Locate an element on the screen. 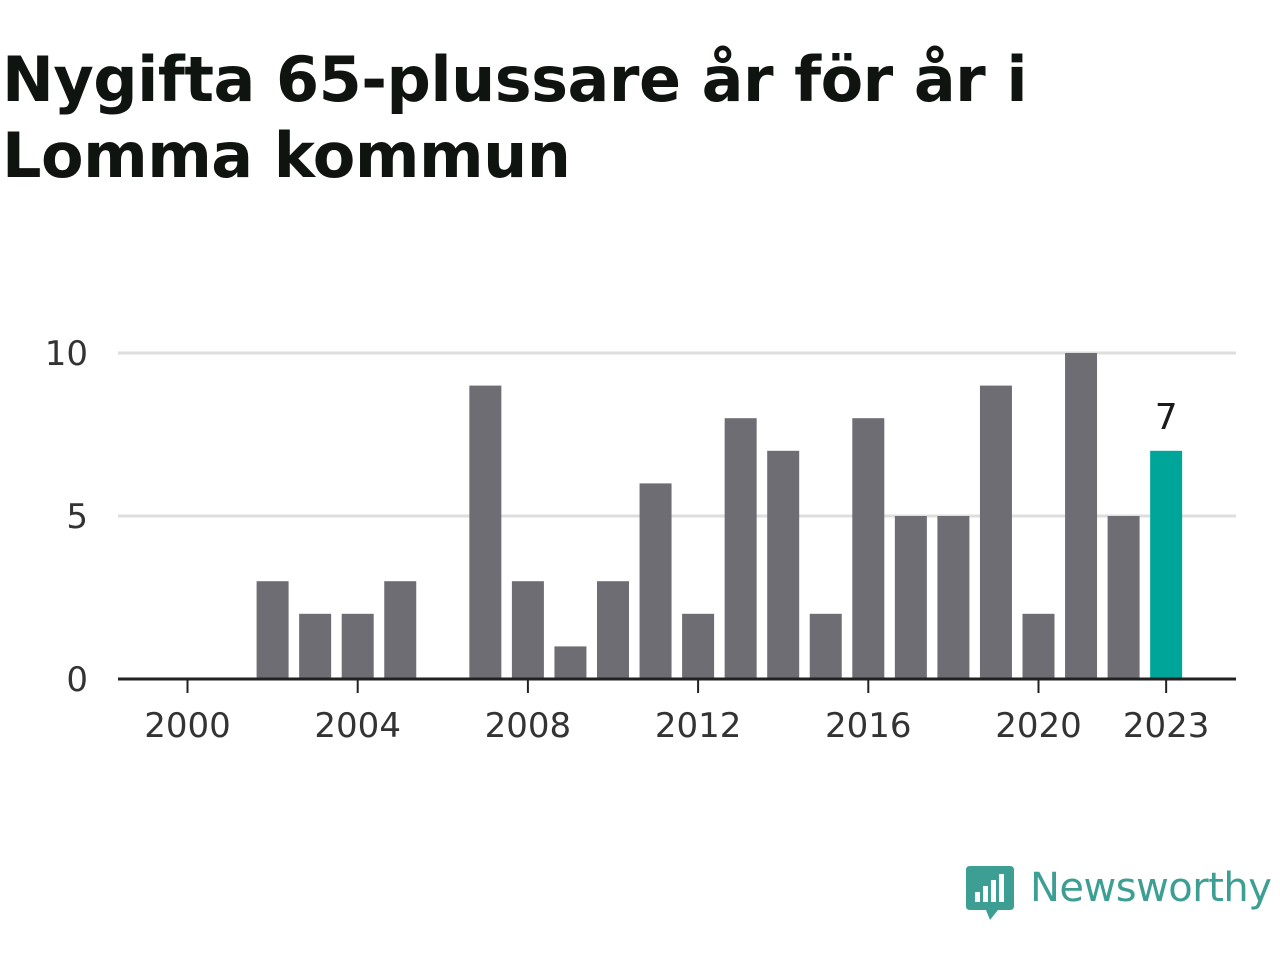  bar-2021 is located at coordinates (1081, 516).